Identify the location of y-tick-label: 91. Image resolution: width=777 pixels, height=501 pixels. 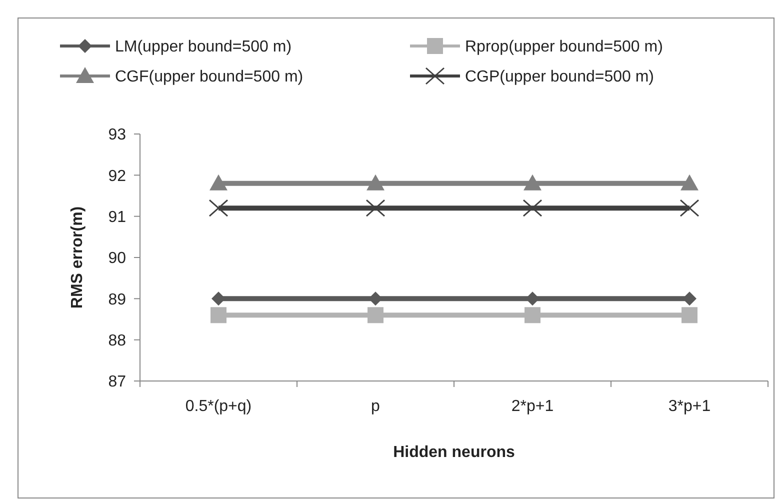
(117, 217).